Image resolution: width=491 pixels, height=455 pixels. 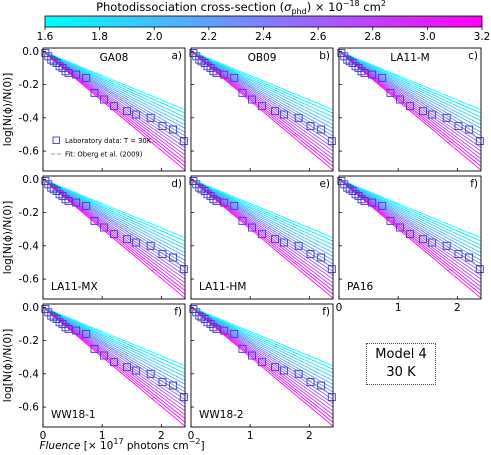 I want to click on panel-la11-mx: 0.0 -0.2 -0.4 -0.6 LA11-MX d), so click(x=103, y=237).